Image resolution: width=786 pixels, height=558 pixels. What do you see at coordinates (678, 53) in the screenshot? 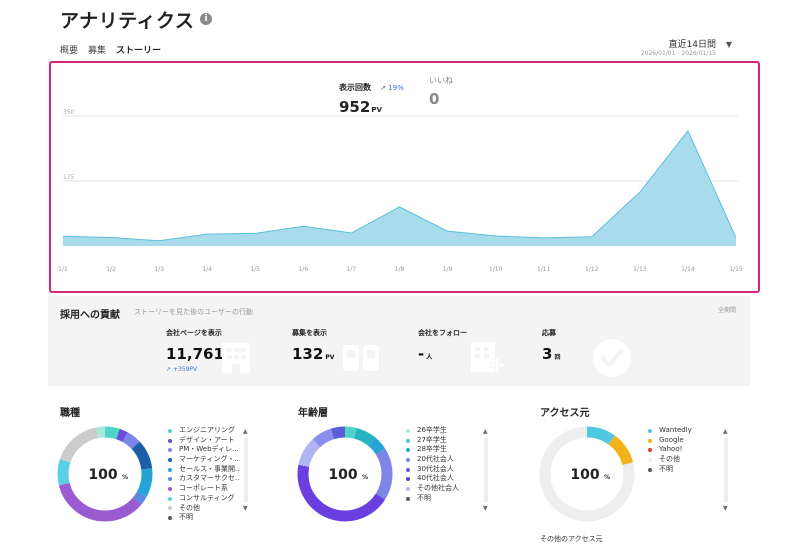
I see `date-range-text: 2026/01/01 - 2026/01/15` at bounding box center [678, 53].